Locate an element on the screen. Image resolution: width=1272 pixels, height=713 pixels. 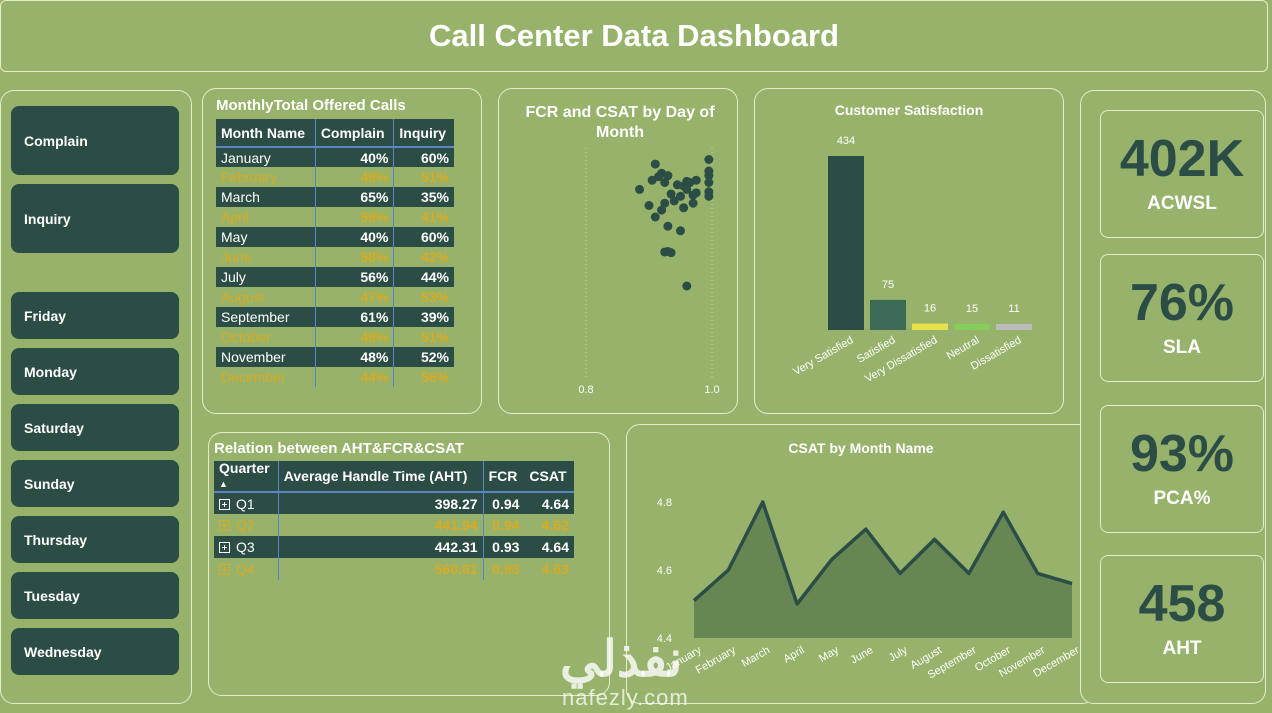
slicer-inquiry-button: Inquiry is located at coordinates (95, 218).